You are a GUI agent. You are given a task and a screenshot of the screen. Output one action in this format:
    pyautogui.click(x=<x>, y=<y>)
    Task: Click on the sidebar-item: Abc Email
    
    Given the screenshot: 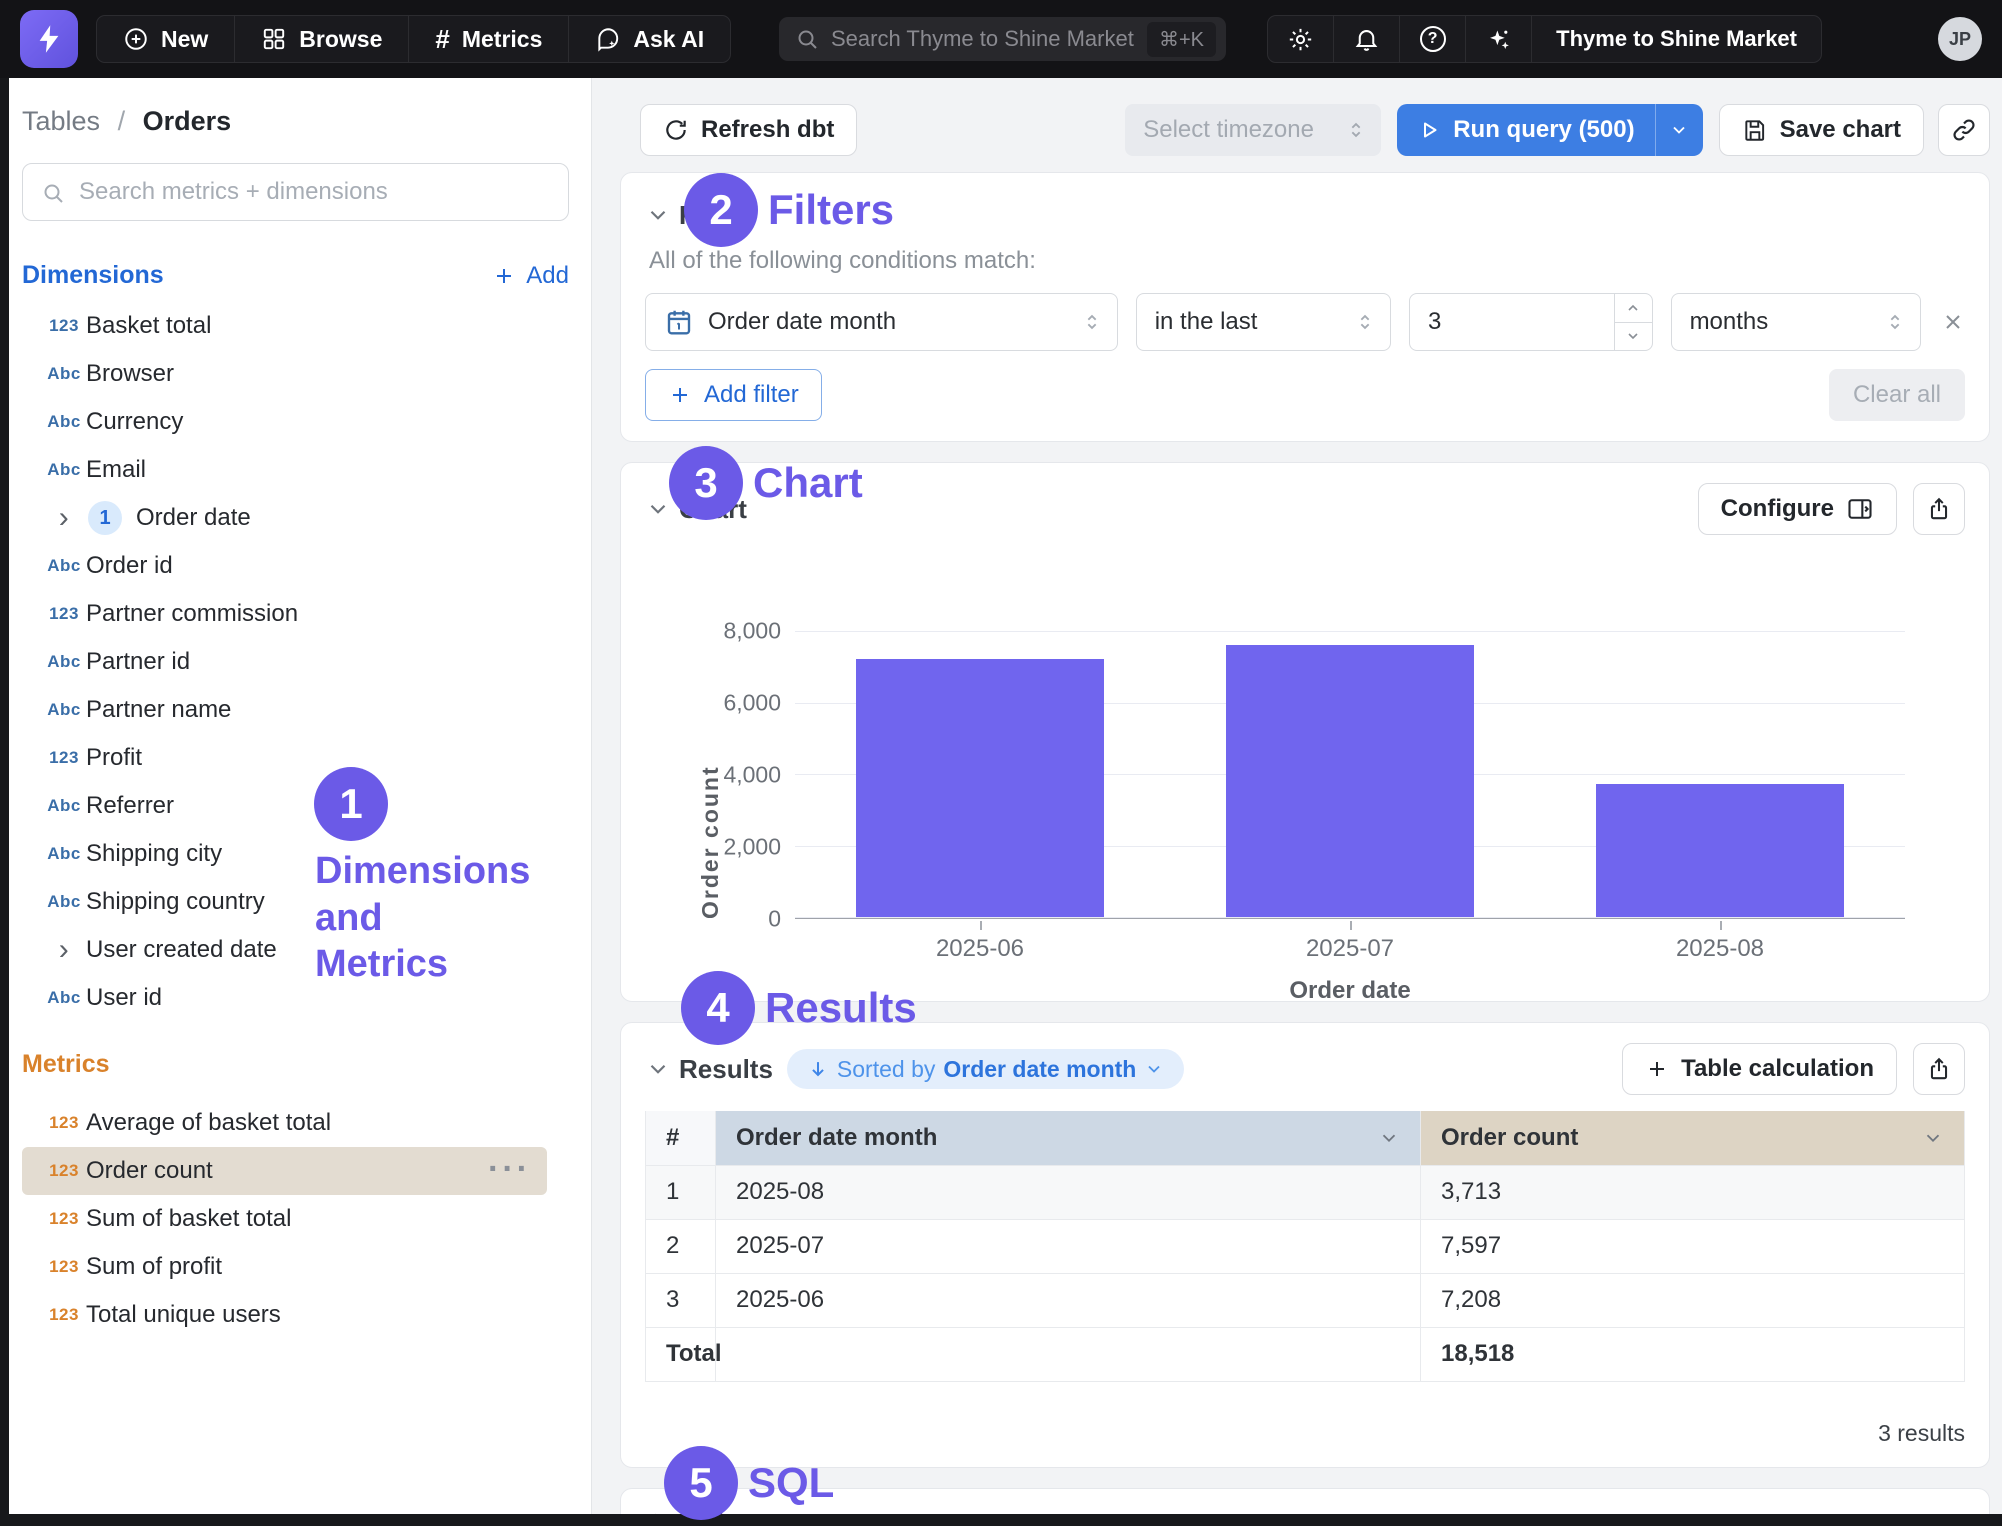 What is the action you would take?
    pyautogui.click(x=284, y=470)
    